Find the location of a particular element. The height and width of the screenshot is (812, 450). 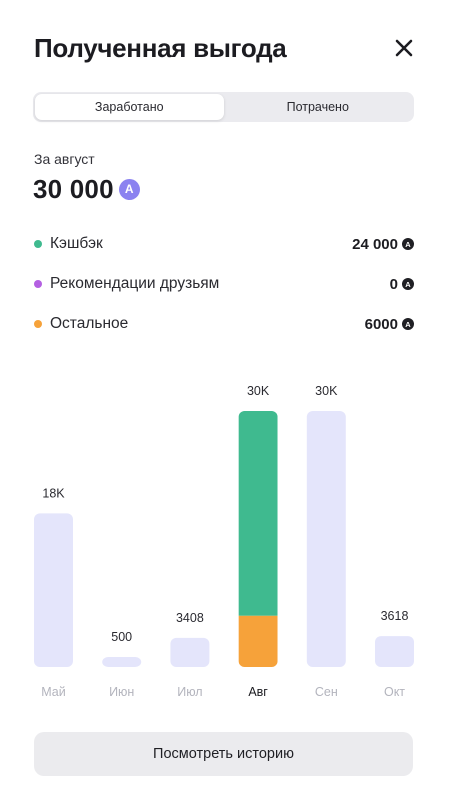

total-value: 30 000 is located at coordinates (73, 188).